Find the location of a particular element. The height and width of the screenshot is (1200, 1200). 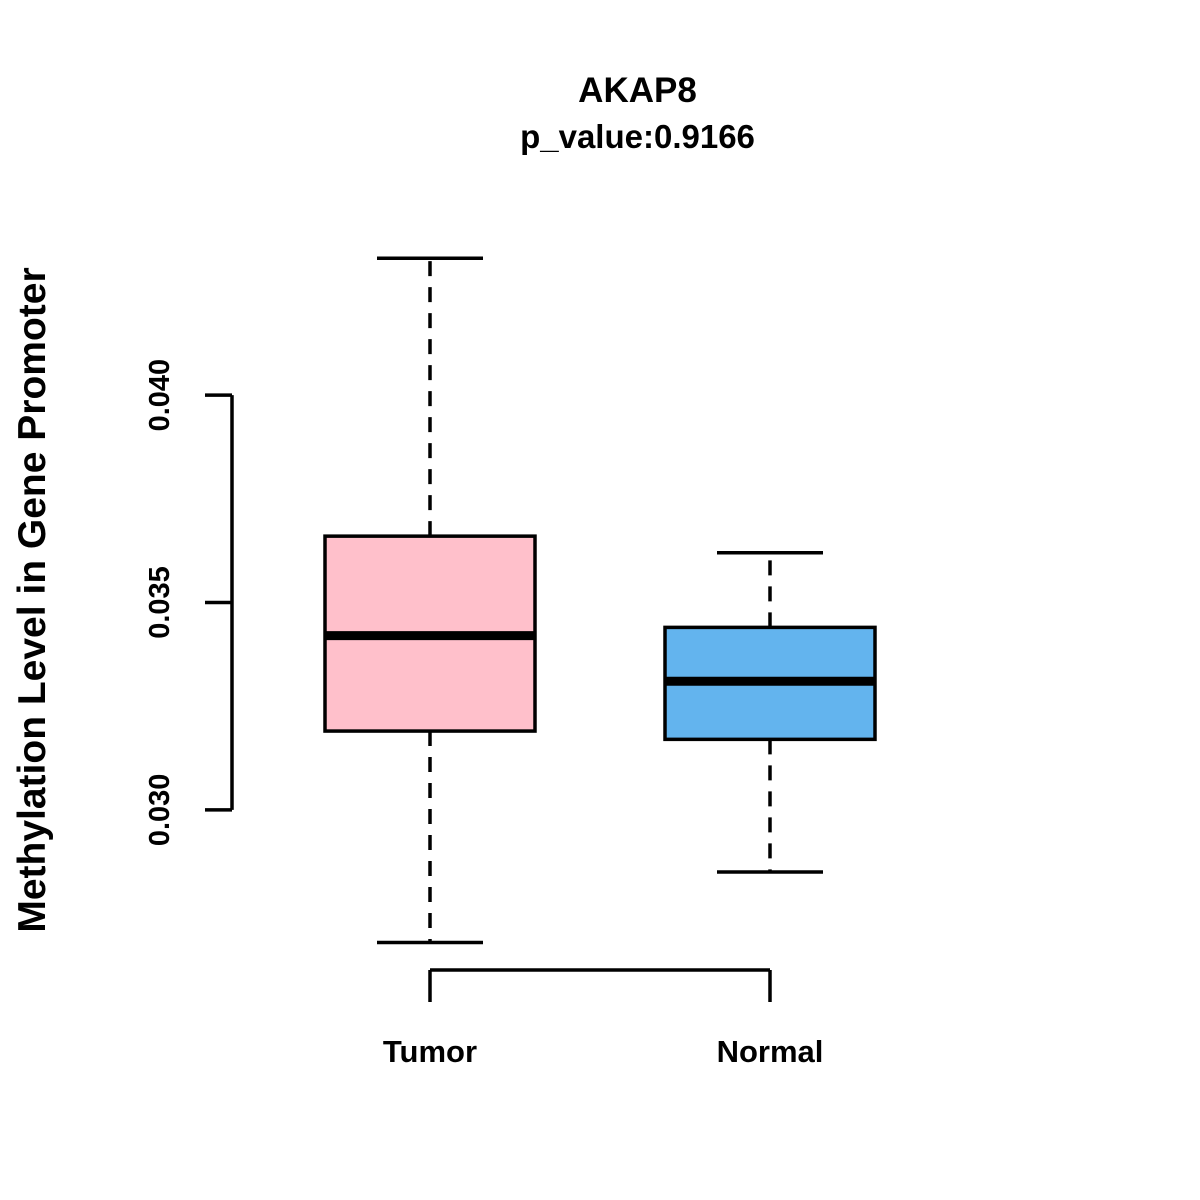

chart-subtitle: p_value:0.9166 is located at coordinates (637, 136).